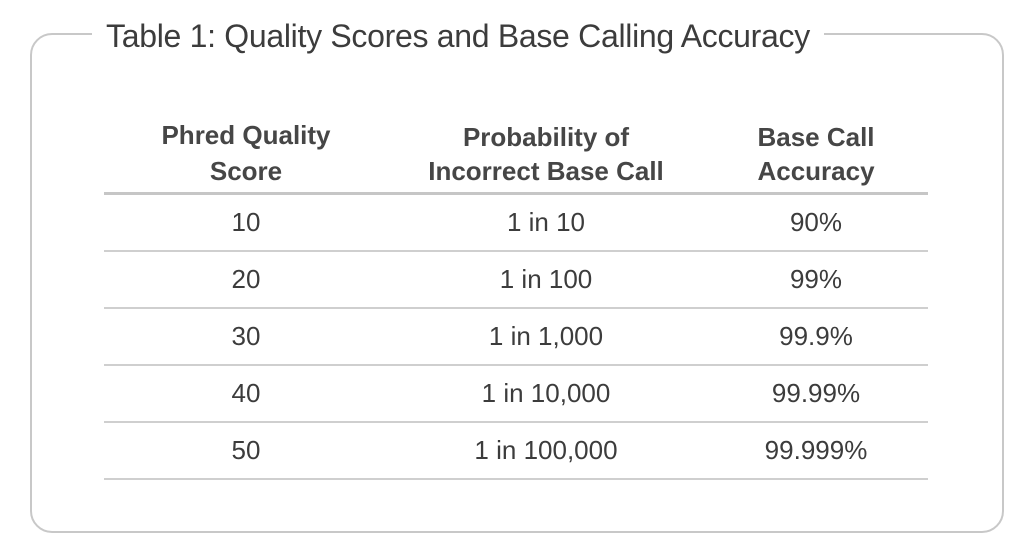 The width and height of the screenshot is (1034, 554). I want to click on cell-score: 20, so click(246, 279).